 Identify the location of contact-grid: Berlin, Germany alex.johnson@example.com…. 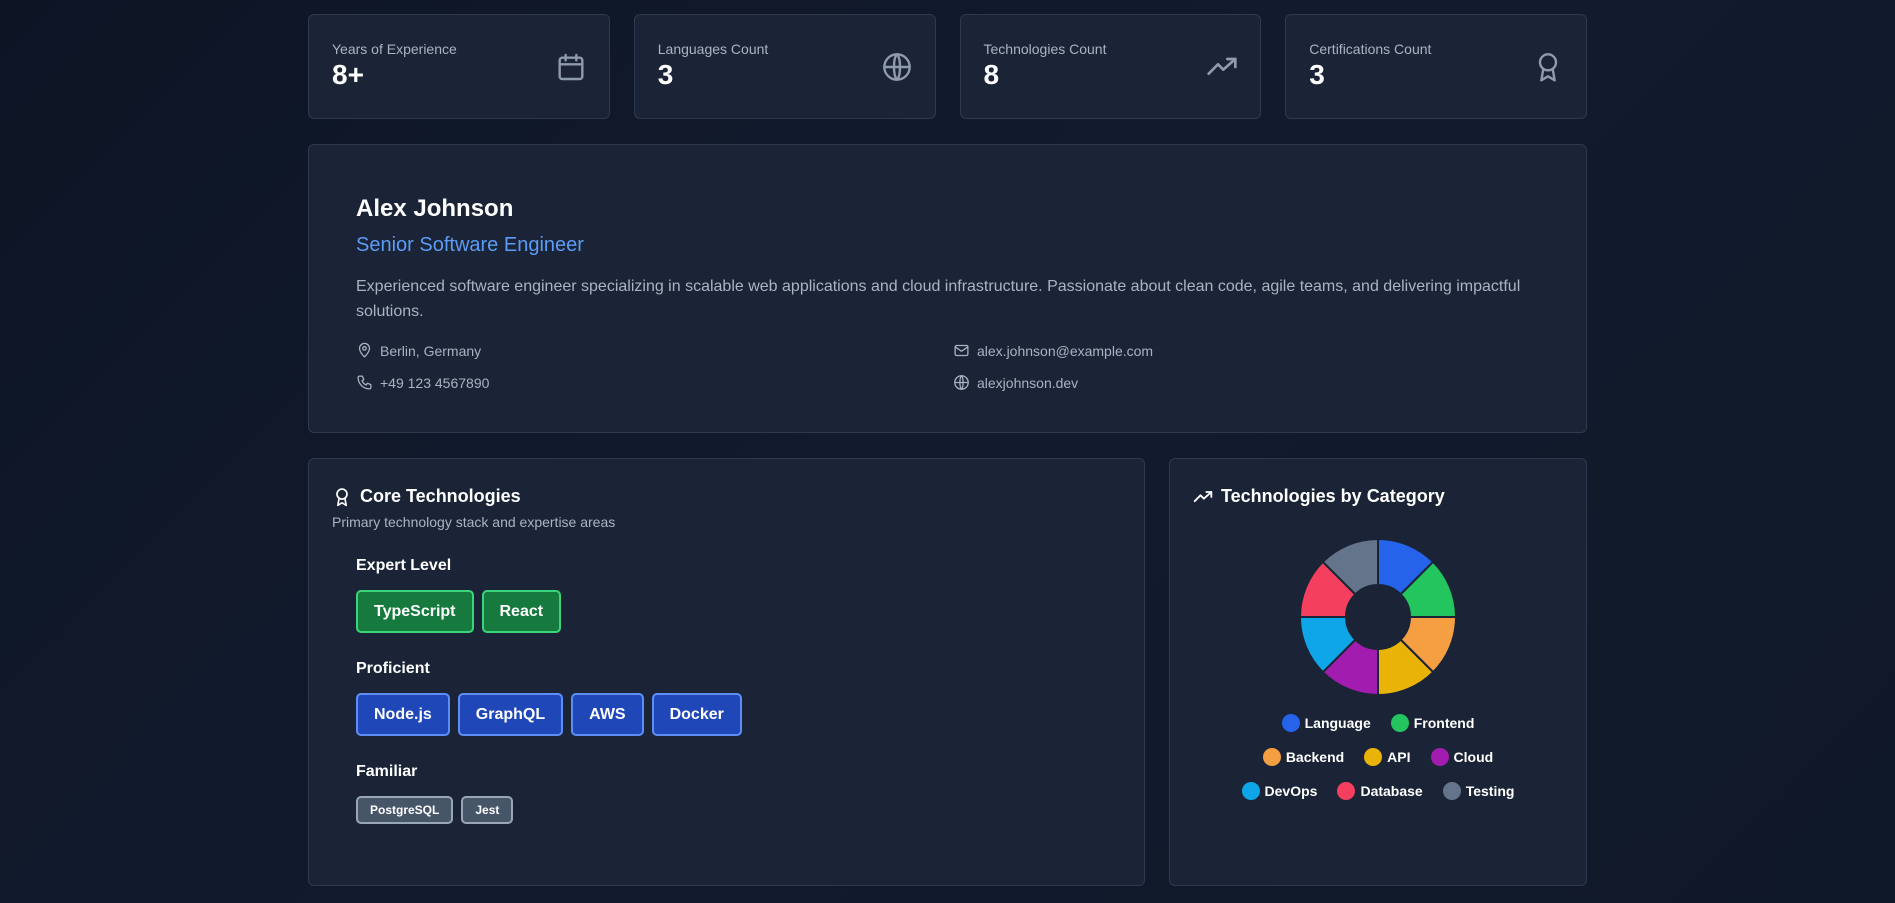
(947, 366).